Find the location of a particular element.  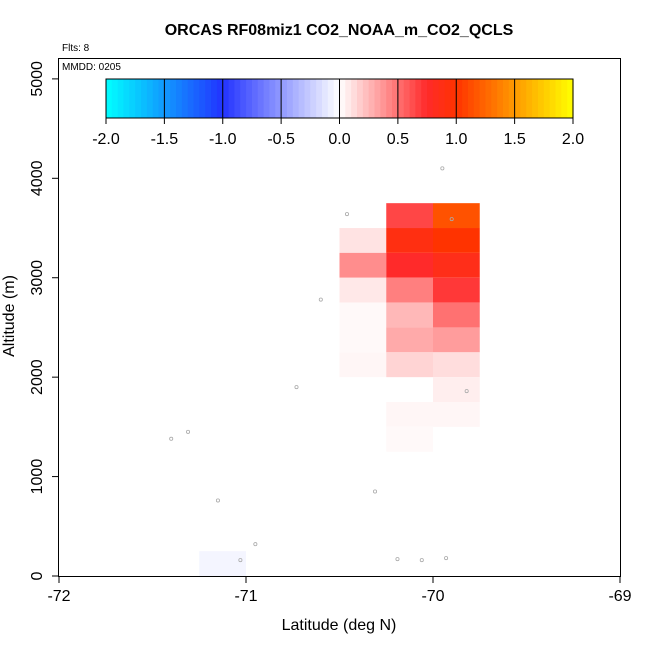

colorbar-tick-label: -1.5 is located at coordinates (165, 139).